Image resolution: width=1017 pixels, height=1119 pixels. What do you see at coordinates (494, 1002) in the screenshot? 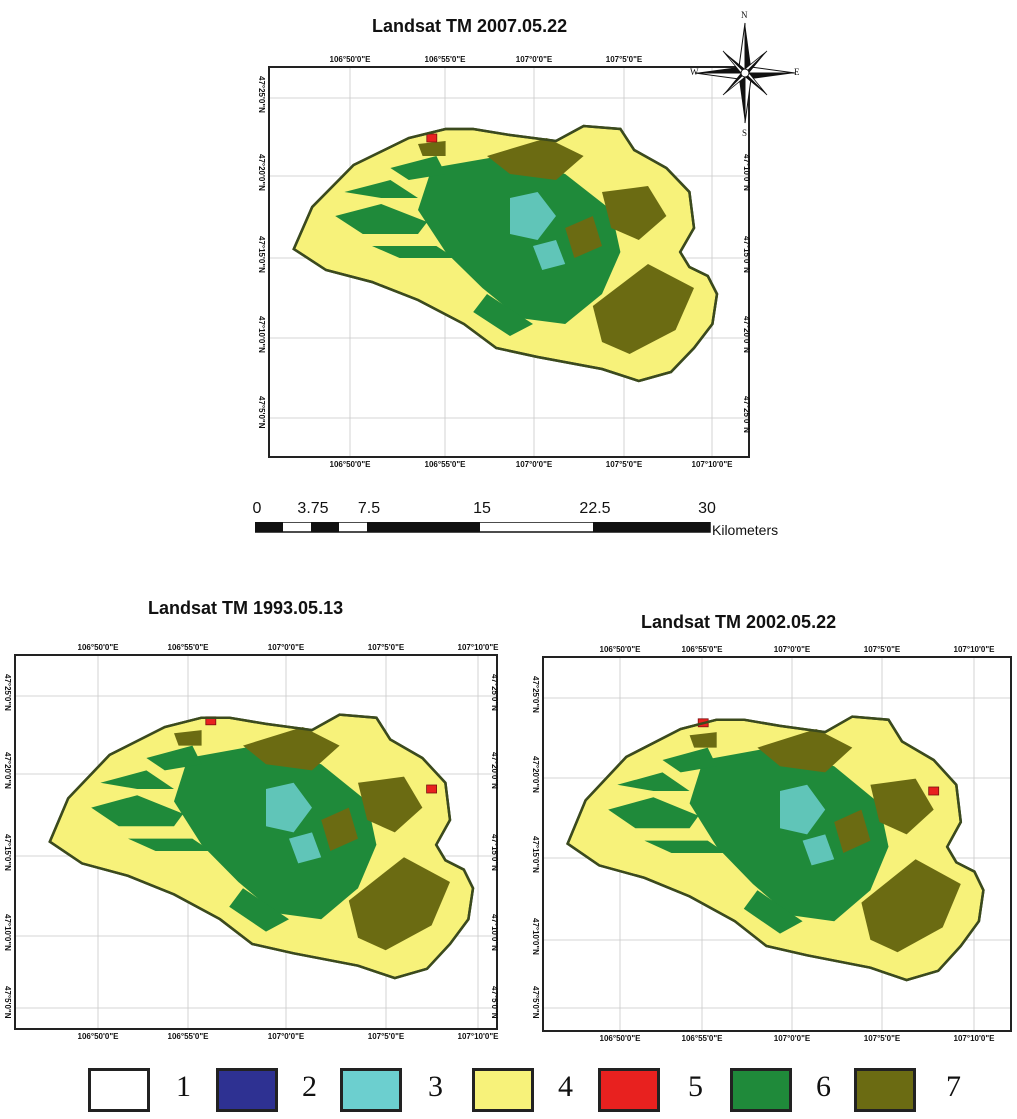
I see `right-lat-label: 47°5'0"N` at bounding box center [494, 1002].